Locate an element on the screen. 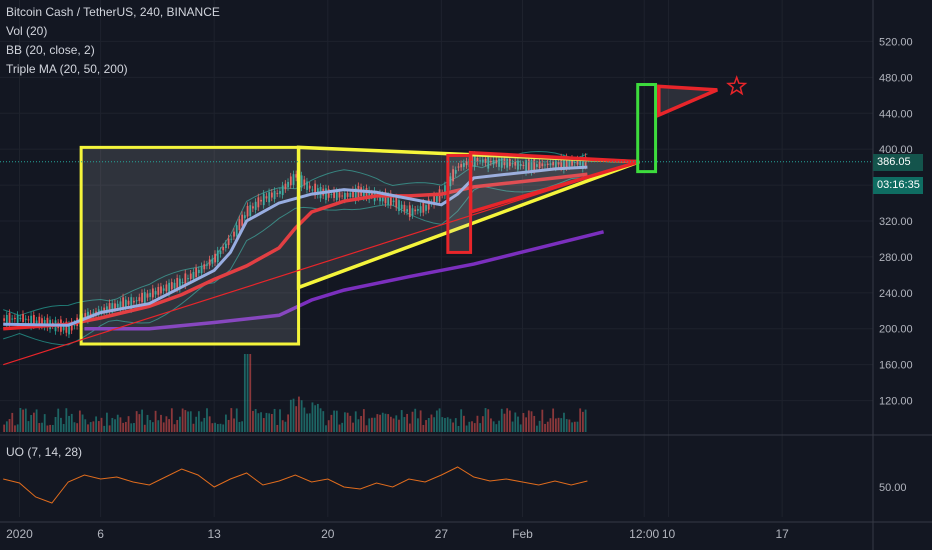  indicator-bb: BB (20, close, 2) is located at coordinates (50, 50).